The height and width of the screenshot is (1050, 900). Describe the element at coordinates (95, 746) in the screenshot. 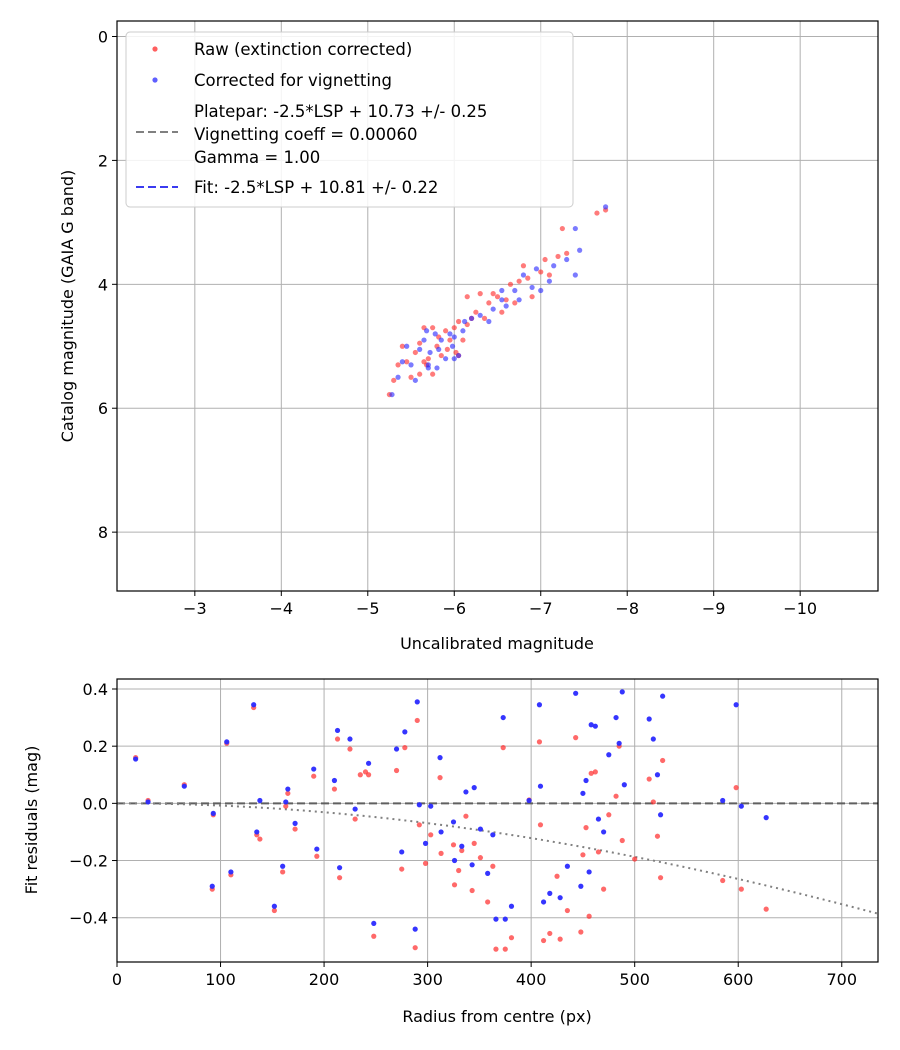

I see `bottom-y-tick-label: 0.2` at that location.